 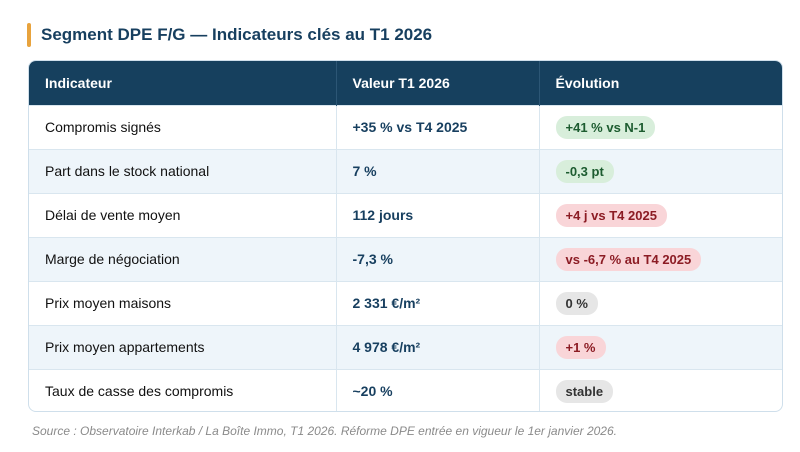 I want to click on evolution-badge: +41 % vs N-1, so click(x=605, y=127).